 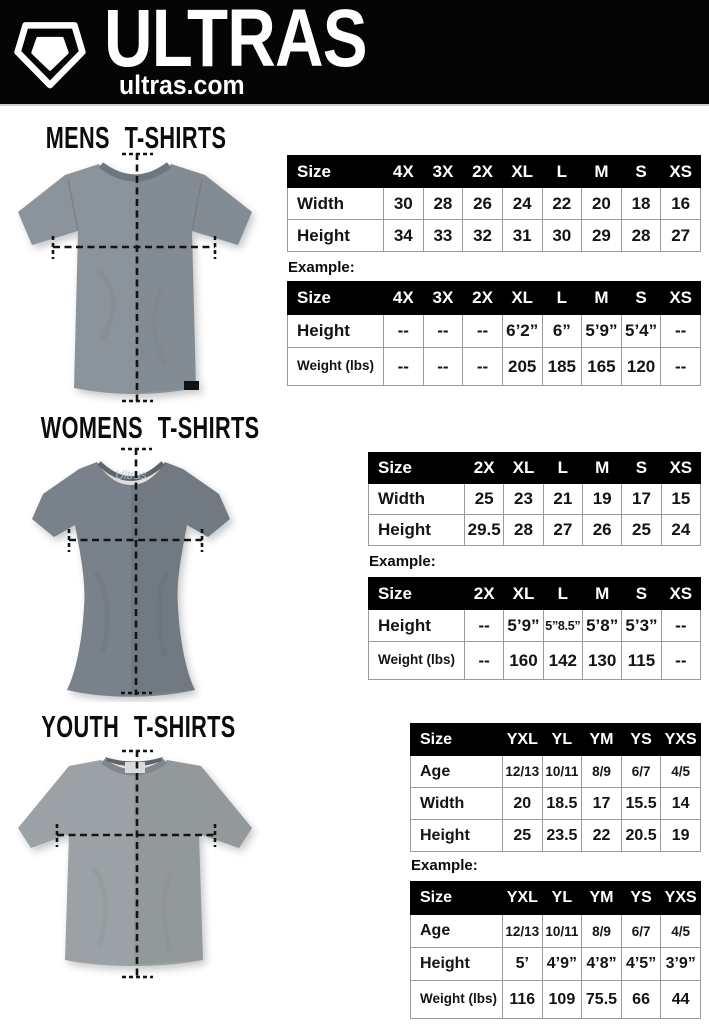 What do you see at coordinates (562, 366) in the screenshot?
I see `value-cell: 185` at bounding box center [562, 366].